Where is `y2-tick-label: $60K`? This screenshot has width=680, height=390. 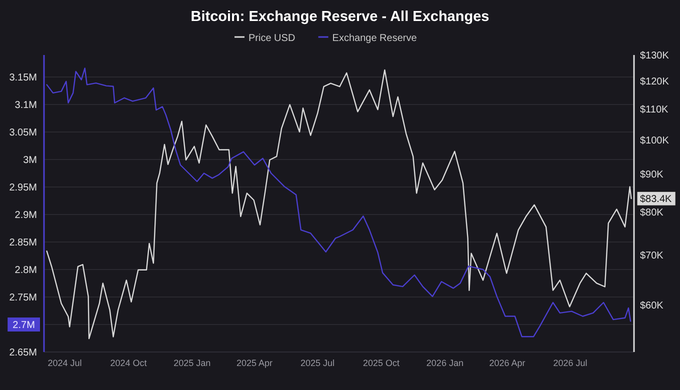 y2-tick-label: $60K is located at coordinates (652, 306).